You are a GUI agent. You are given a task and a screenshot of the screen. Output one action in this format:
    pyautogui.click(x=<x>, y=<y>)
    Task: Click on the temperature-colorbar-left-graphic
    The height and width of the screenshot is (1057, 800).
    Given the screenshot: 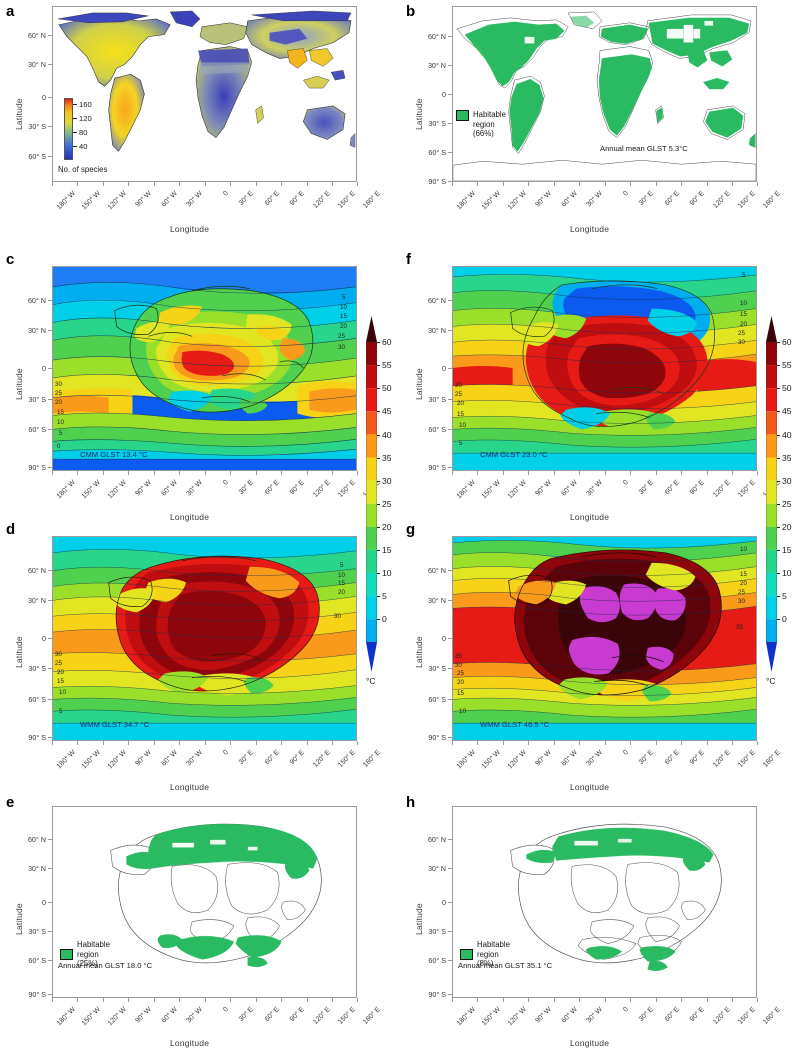 What is the action you would take?
    pyautogui.click(x=371, y=494)
    